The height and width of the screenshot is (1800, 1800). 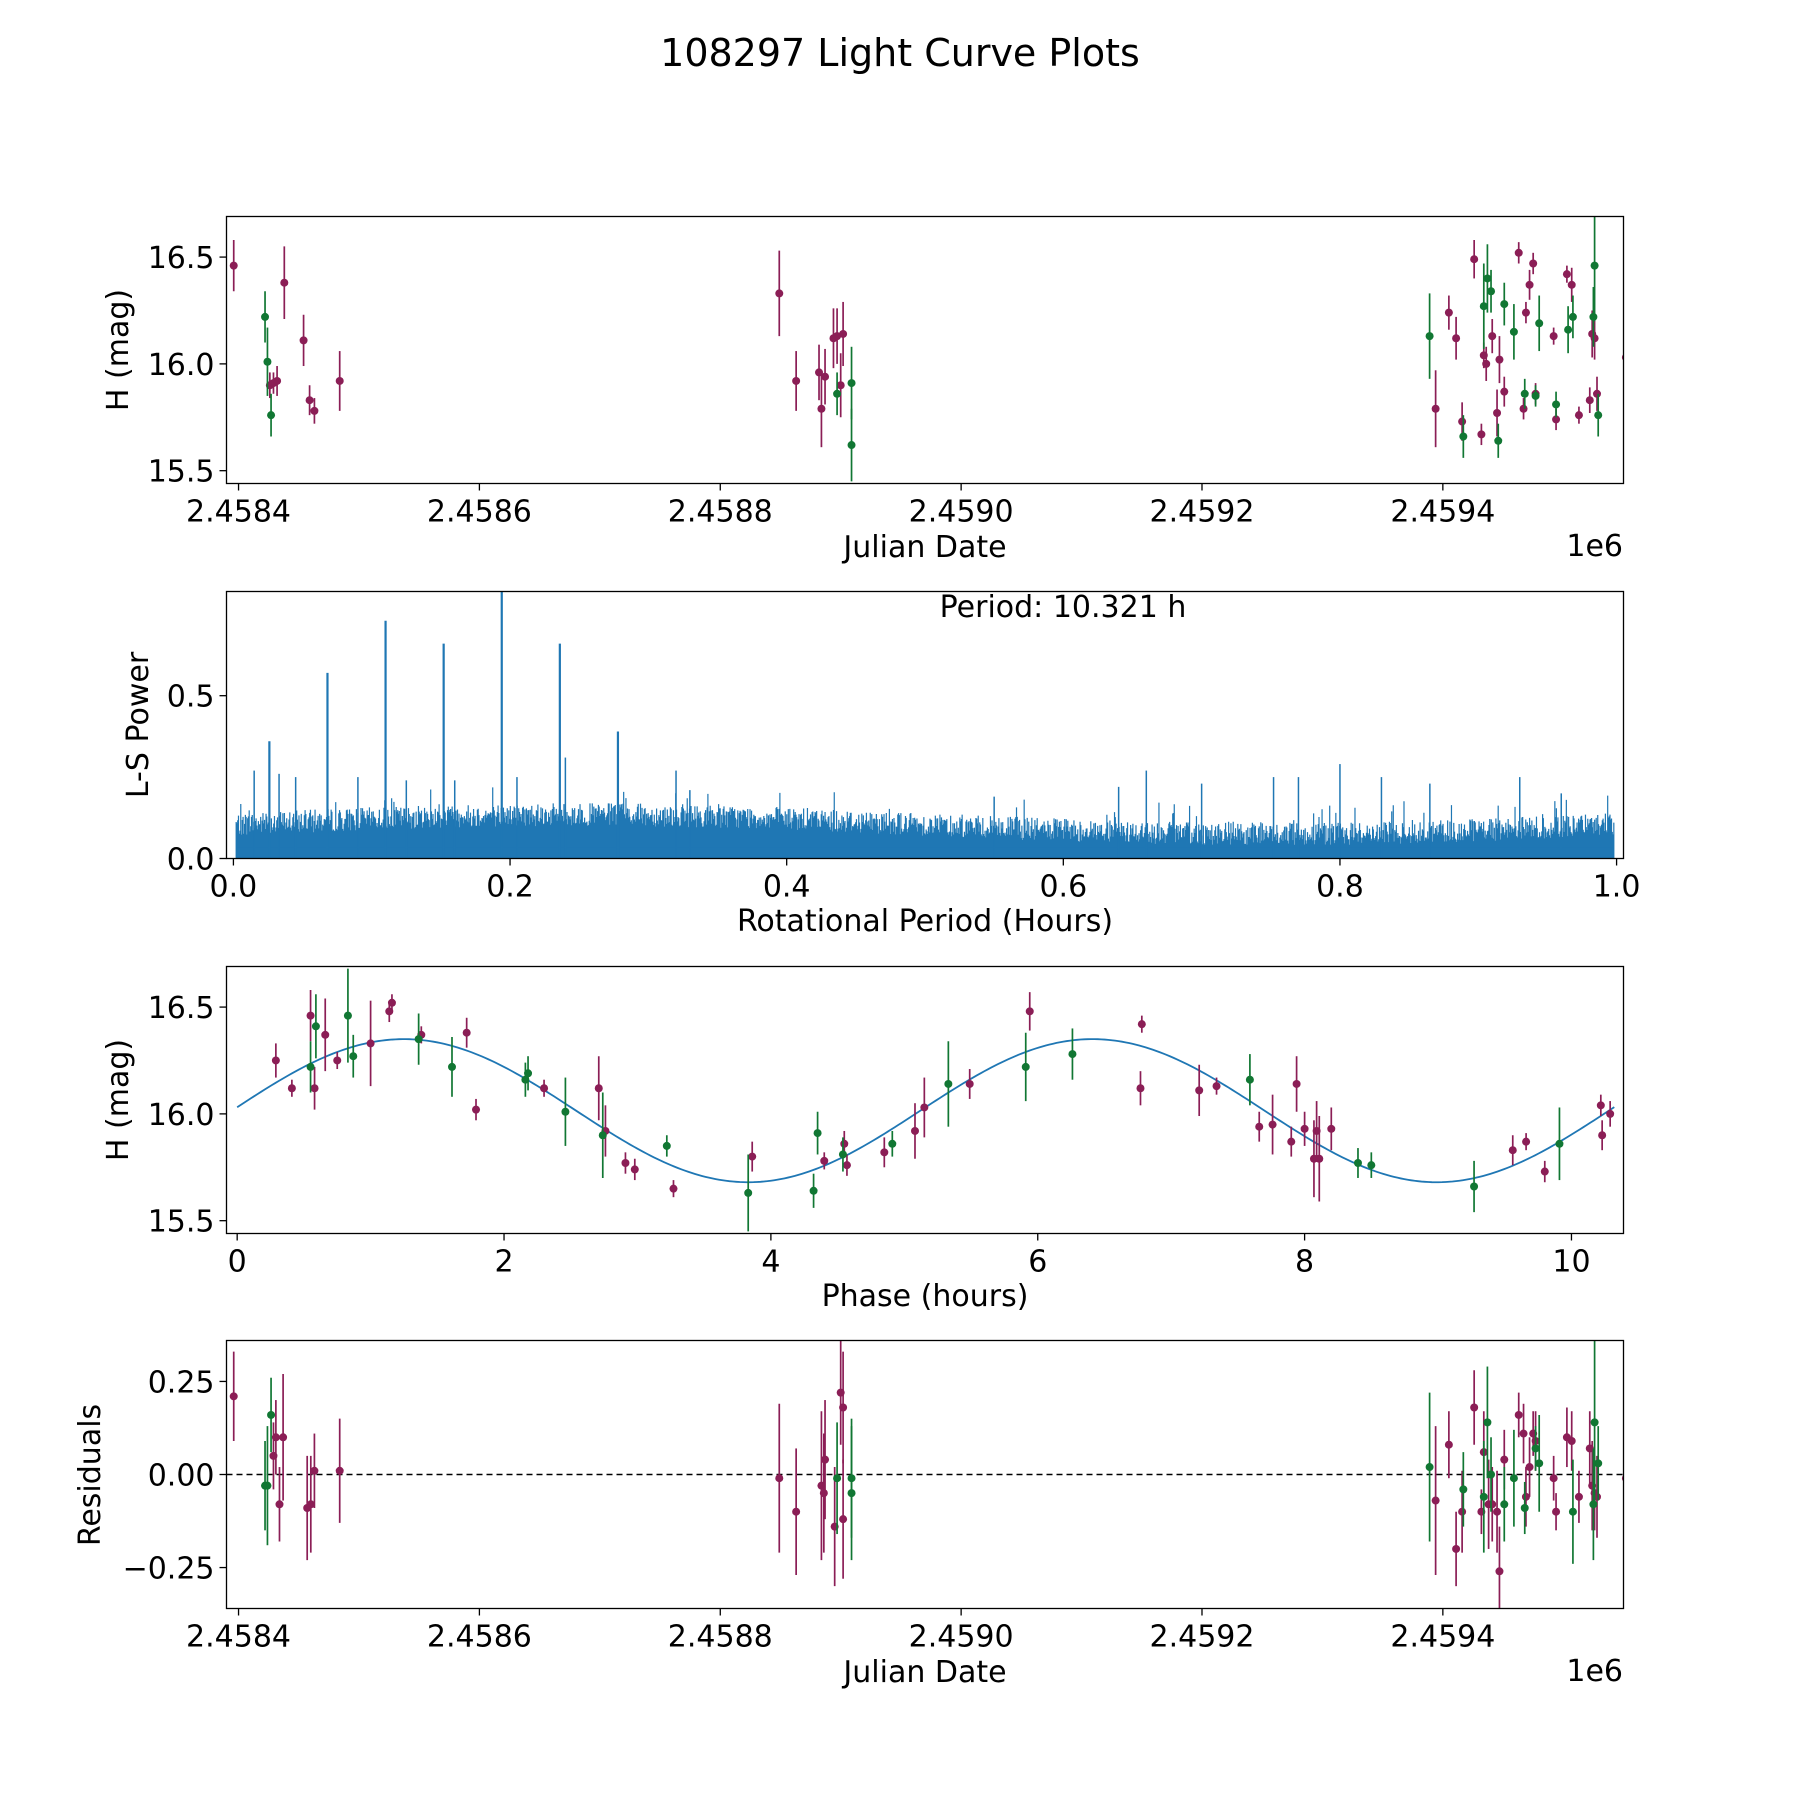 I want to click on light-curve-y-tick-label: 16.0, so click(x=181, y=365).